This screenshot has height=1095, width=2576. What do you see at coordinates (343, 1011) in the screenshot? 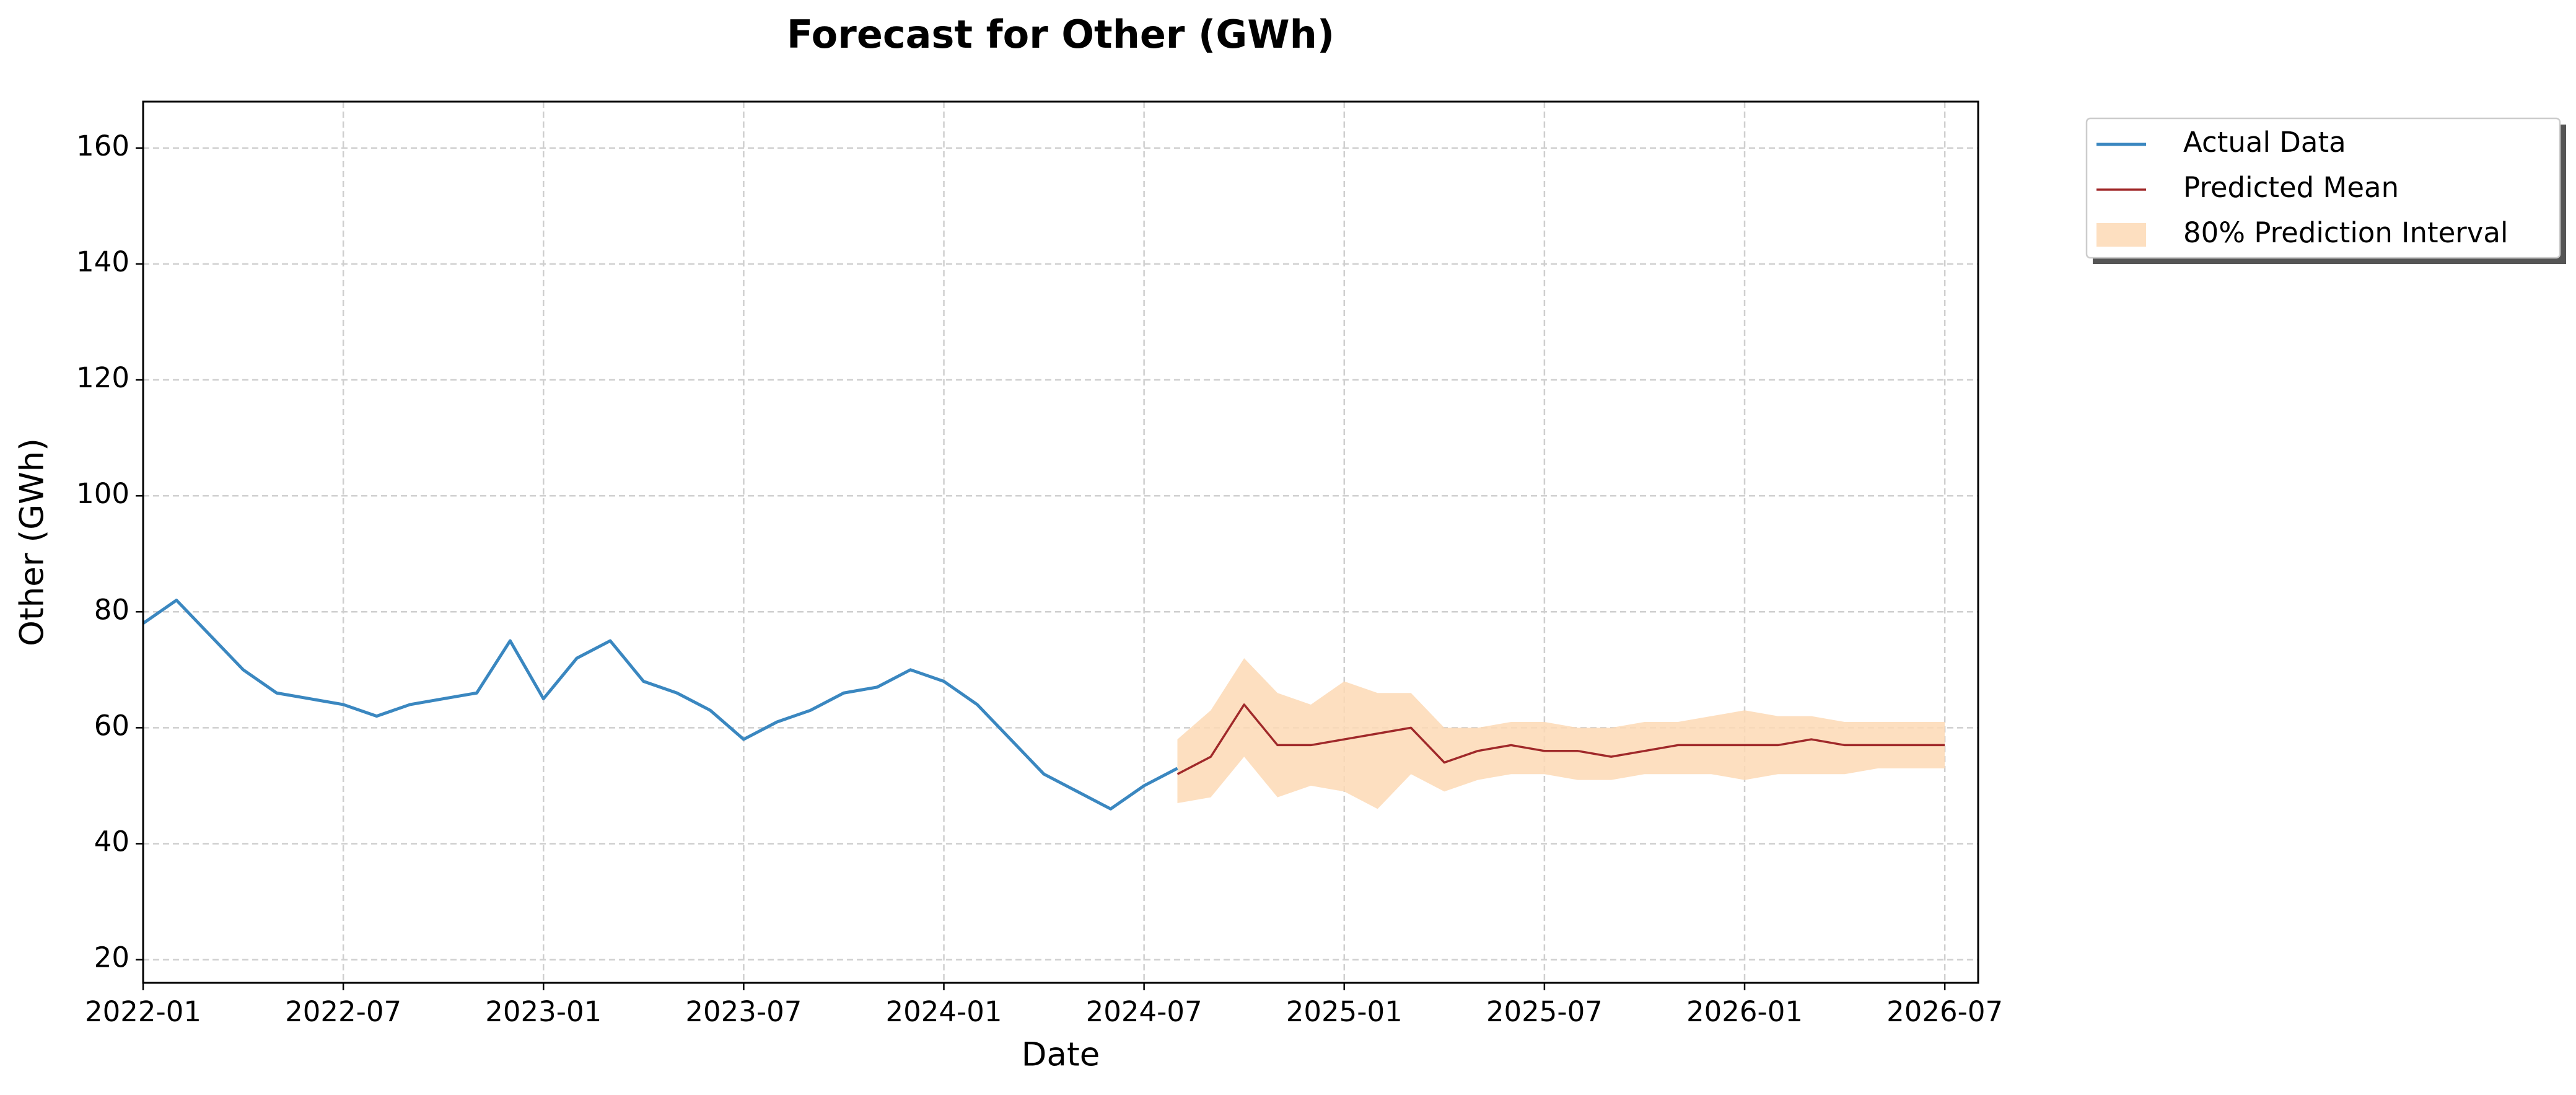
I see `x-tick-label: 2022-07` at bounding box center [343, 1011].